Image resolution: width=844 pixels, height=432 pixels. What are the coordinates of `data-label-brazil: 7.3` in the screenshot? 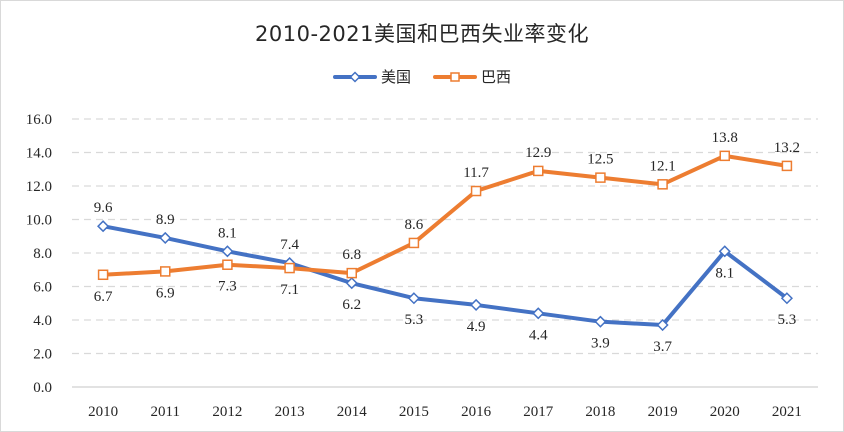 It's located at (227, 287).